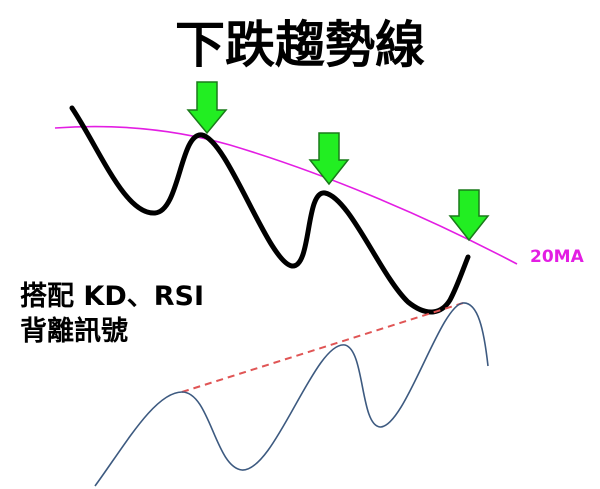 This screenshot has width=600, height=489. Describe the element at coordinates (300, 45) in the screenshot. I see `diagram-title: 下跌趨勢線` at that location.